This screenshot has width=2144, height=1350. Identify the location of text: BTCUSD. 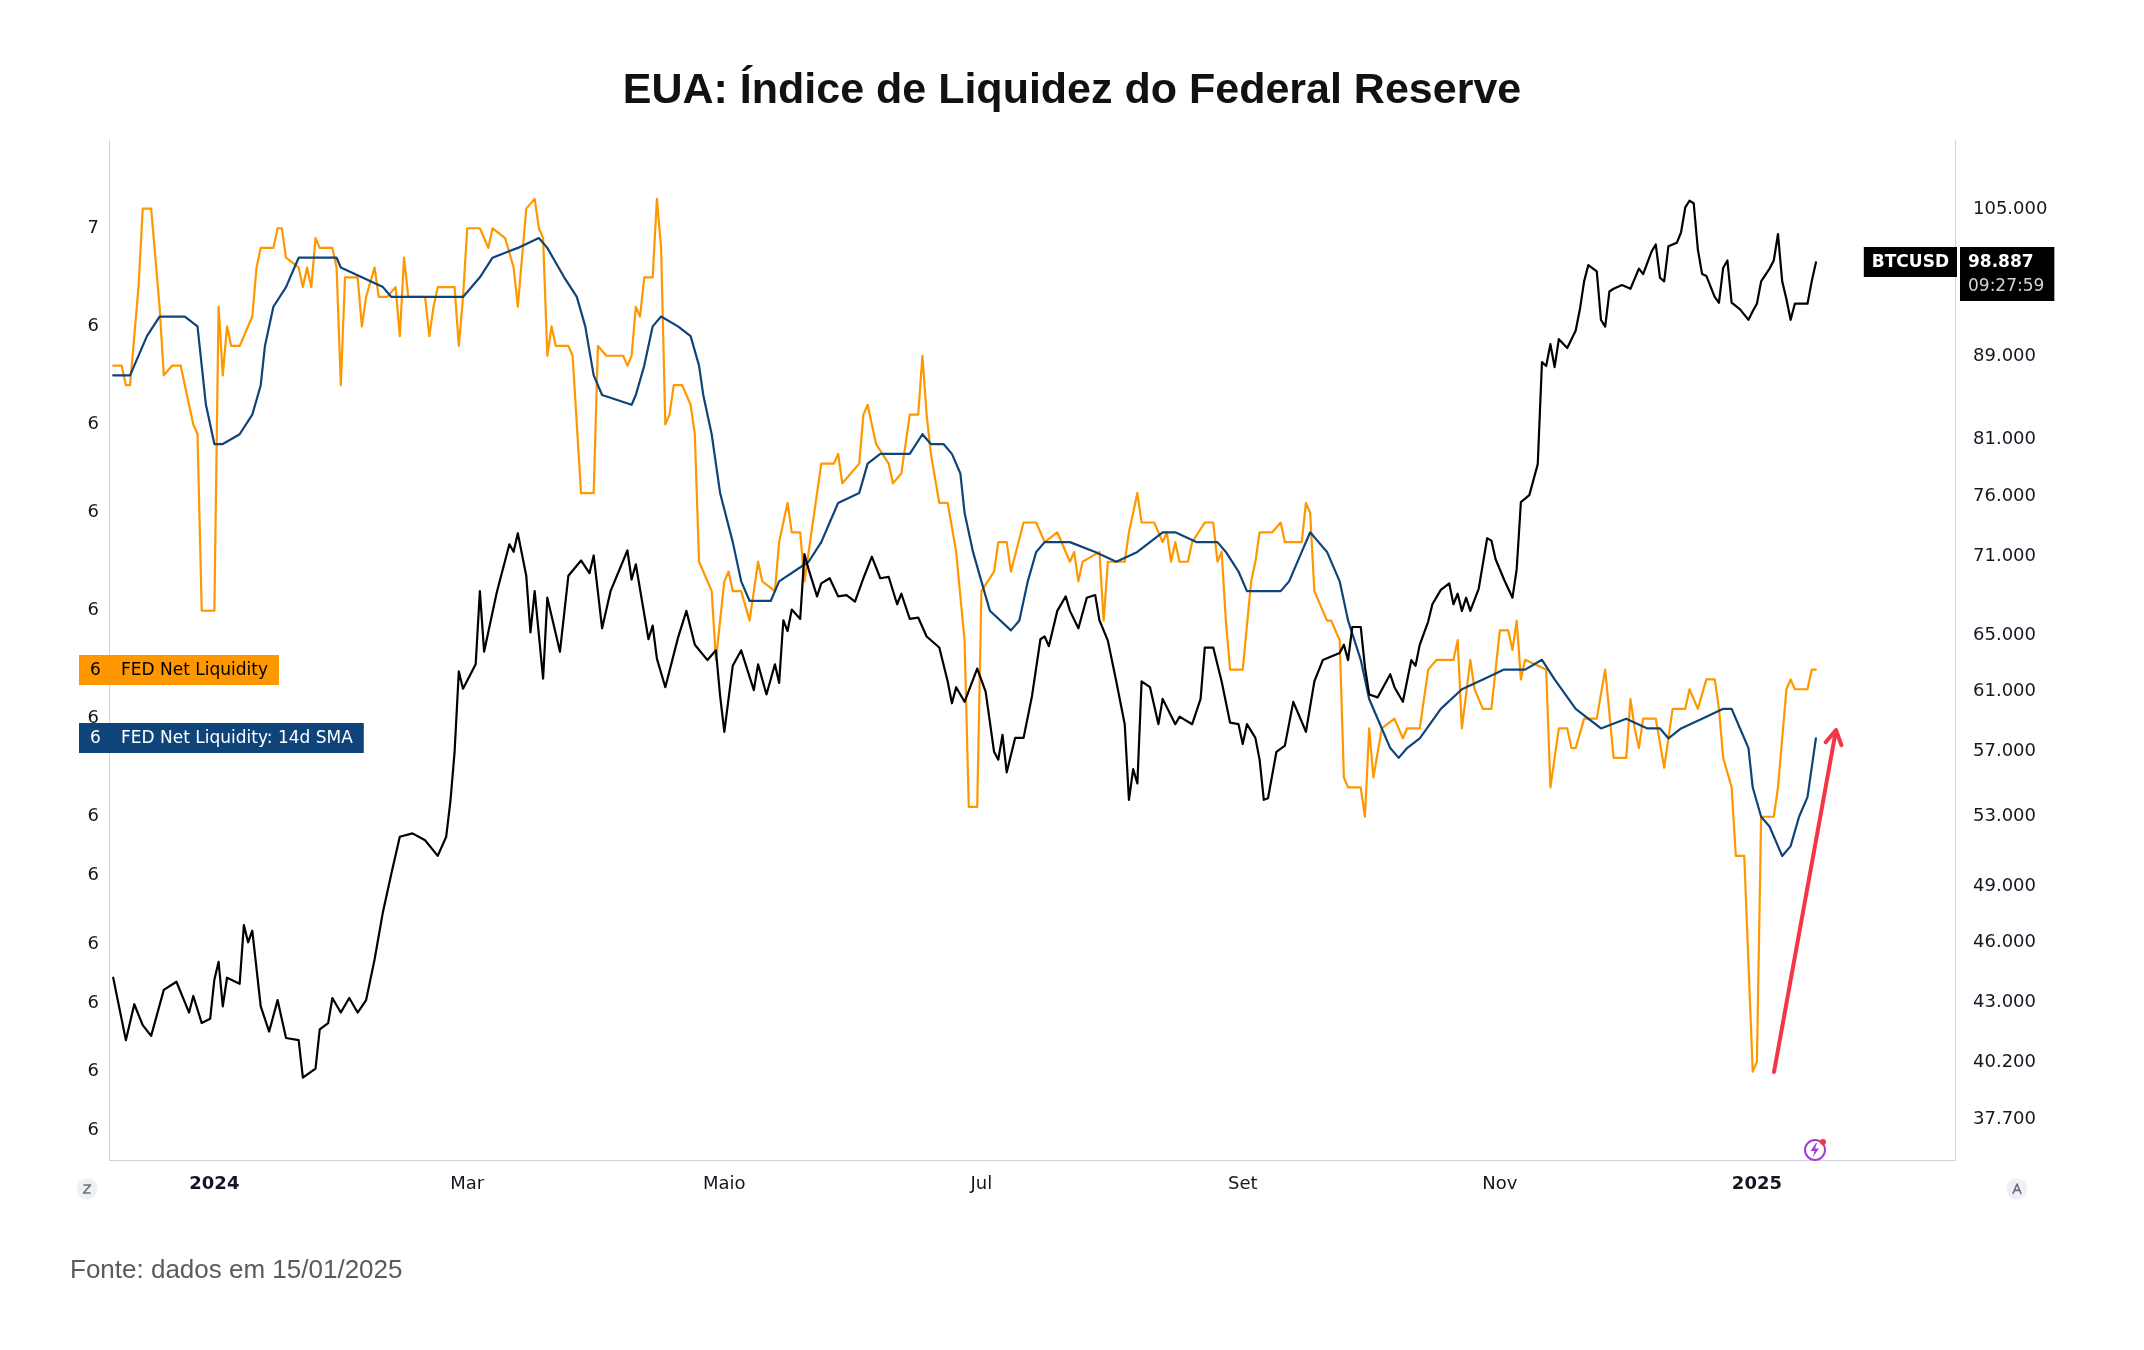
(1910, 261).